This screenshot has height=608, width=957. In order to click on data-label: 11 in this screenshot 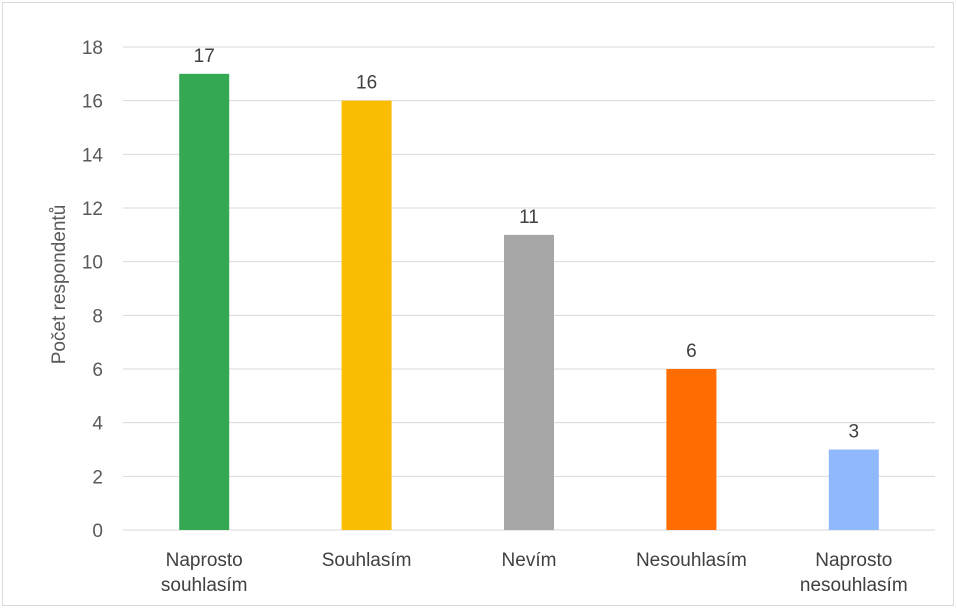, I will do `click(529, 217)`.